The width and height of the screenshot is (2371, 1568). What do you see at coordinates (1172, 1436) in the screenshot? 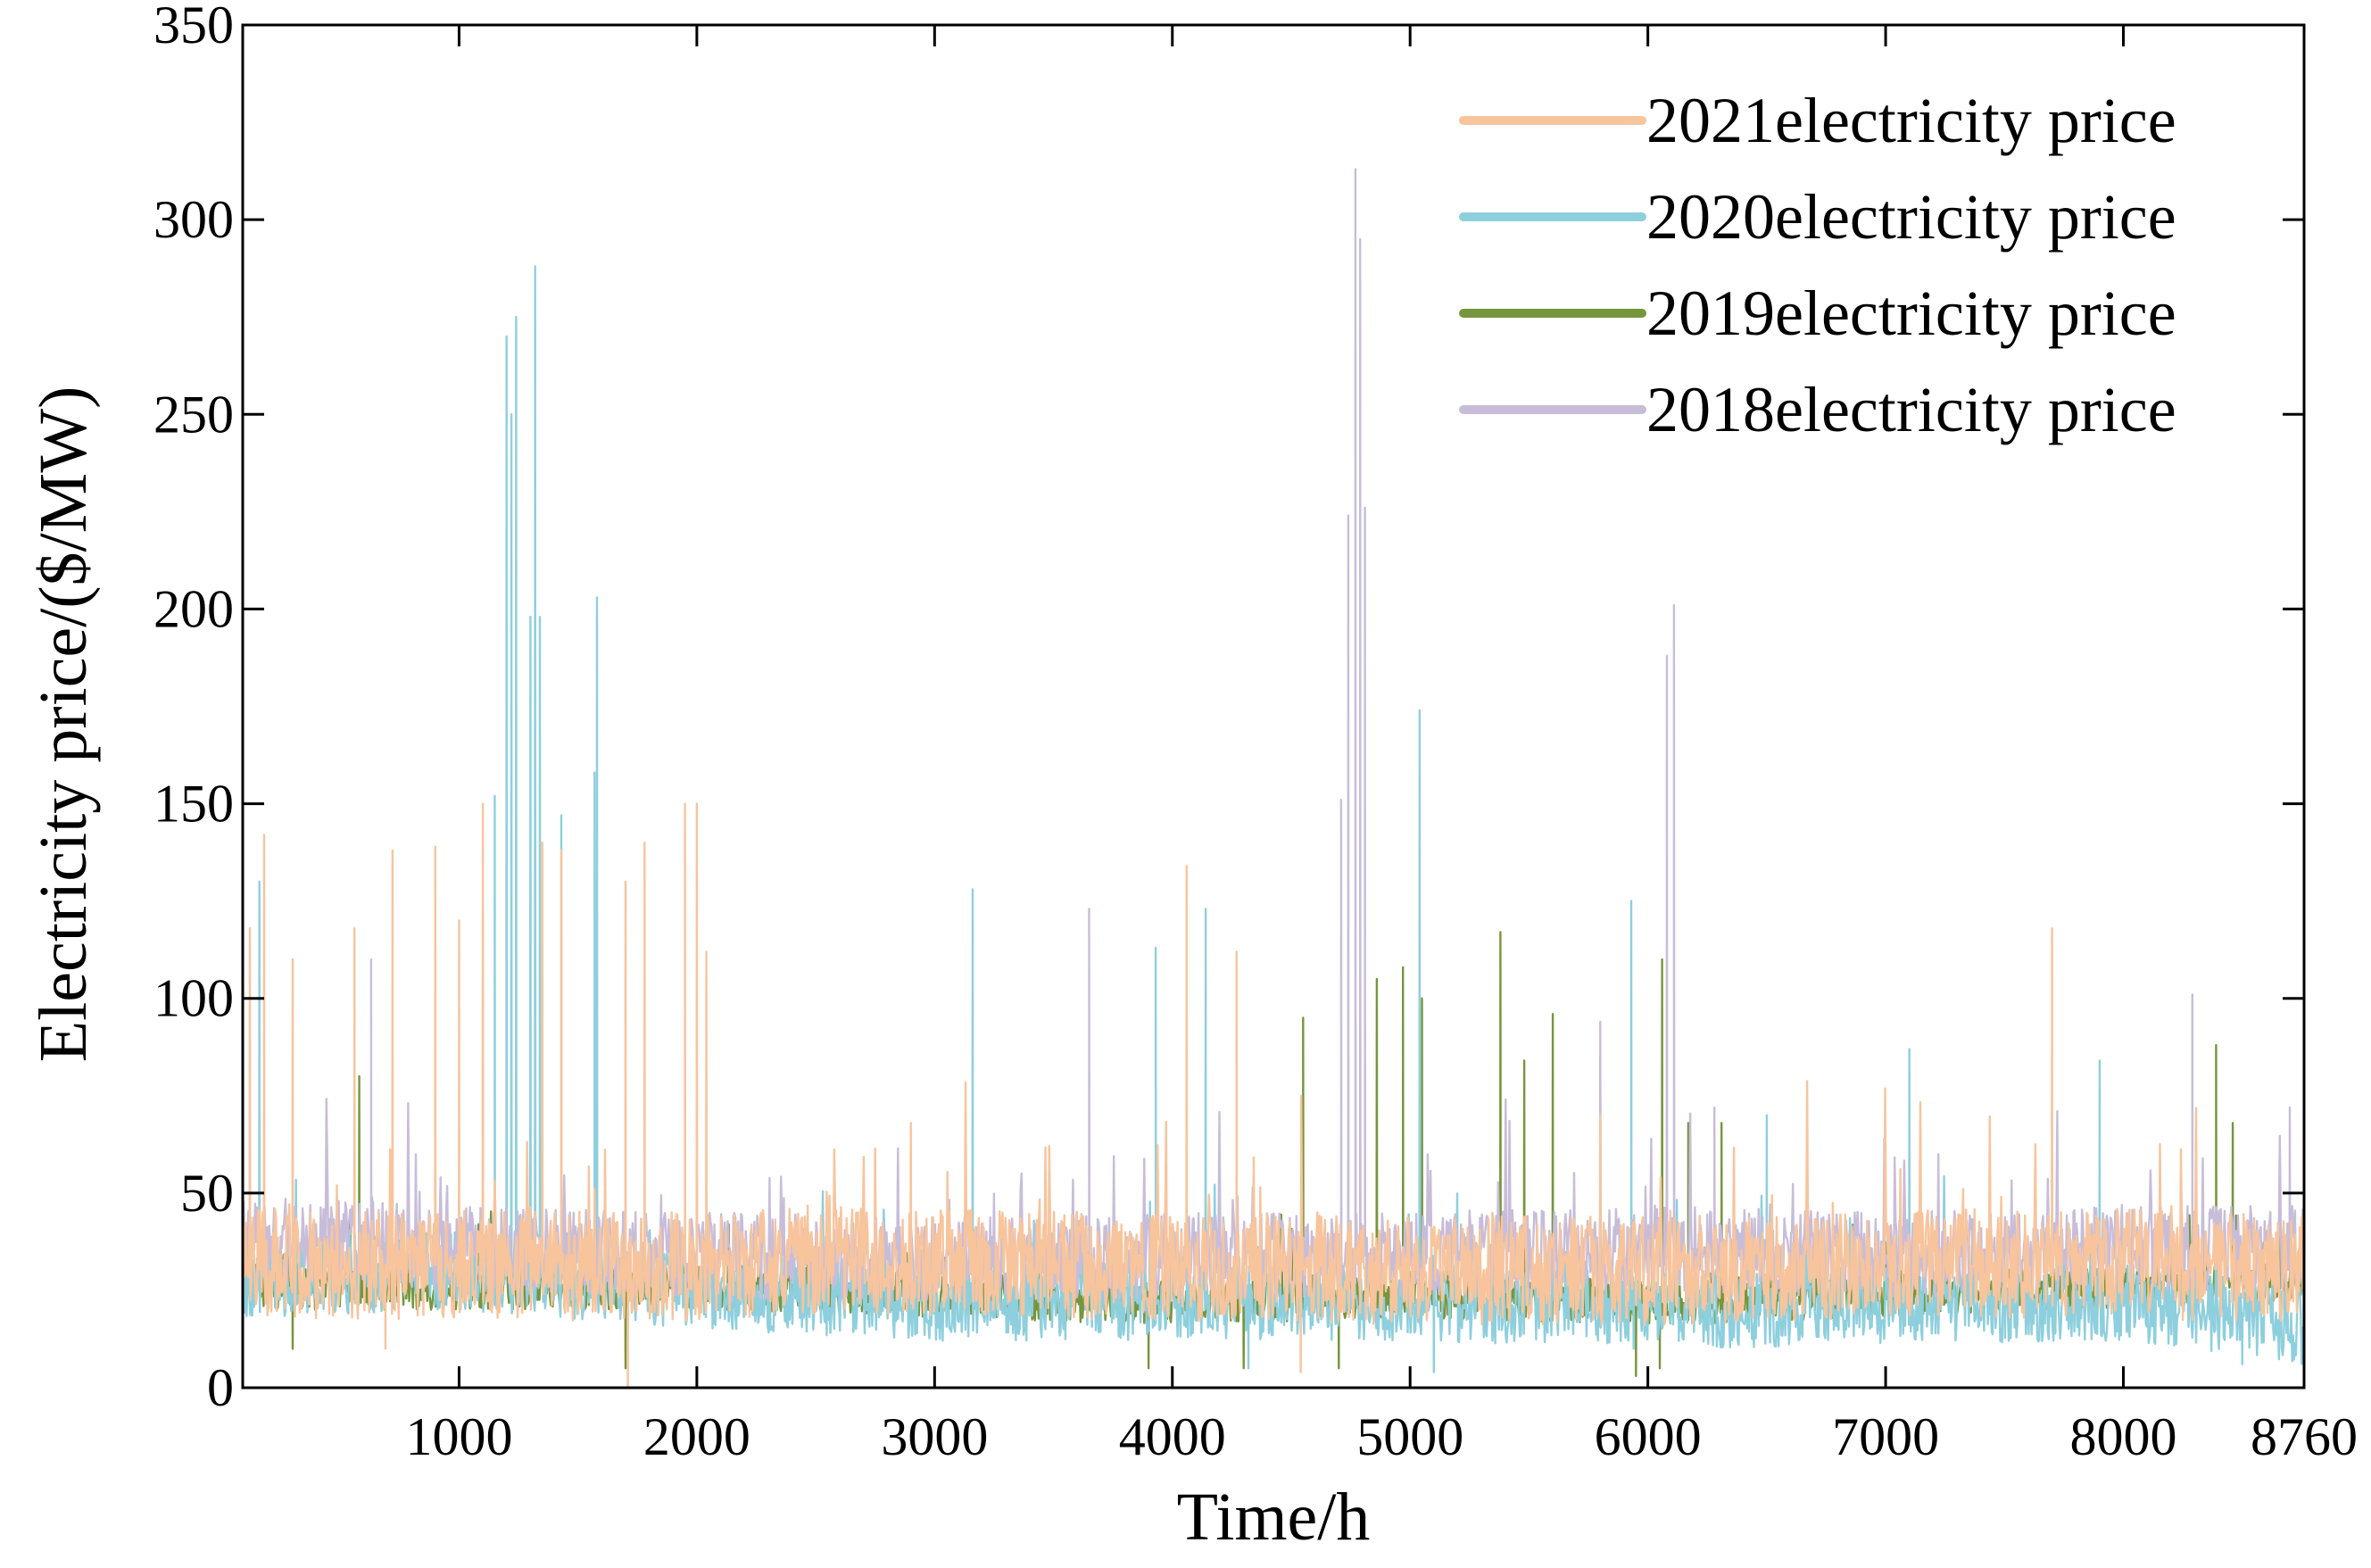
I see `x-tick-label: 4000` at bounding box center [1172, 1436].